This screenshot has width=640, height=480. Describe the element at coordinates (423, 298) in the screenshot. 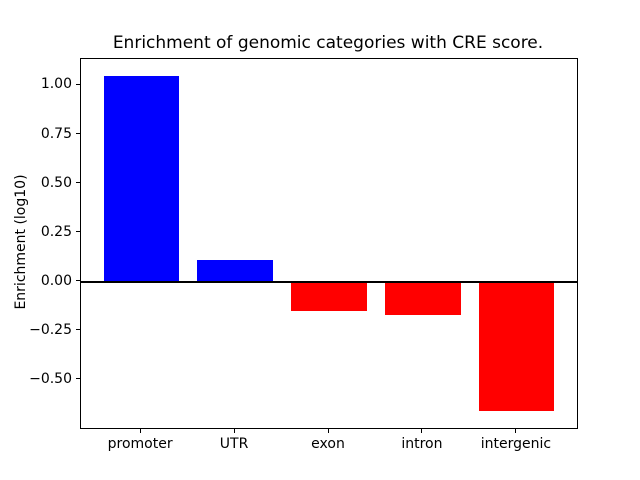

I see `bar-intron` at that location.